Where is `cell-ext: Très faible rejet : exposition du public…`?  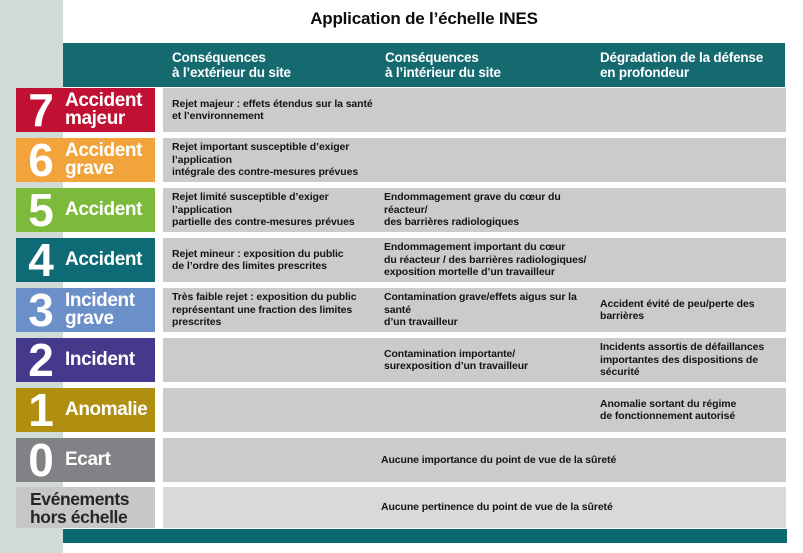 cell-ext: Très faible rejet : exposition du public… is located at coordinates (264, 310).